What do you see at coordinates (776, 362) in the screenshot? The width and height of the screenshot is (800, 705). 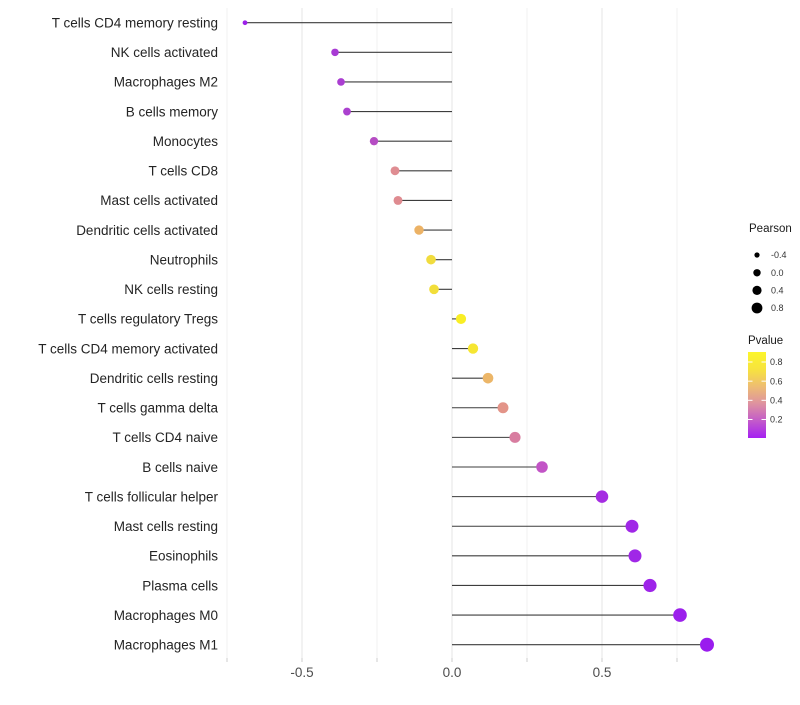 I see `color-legend-label: 0.8` at bounding box center [776, 362].